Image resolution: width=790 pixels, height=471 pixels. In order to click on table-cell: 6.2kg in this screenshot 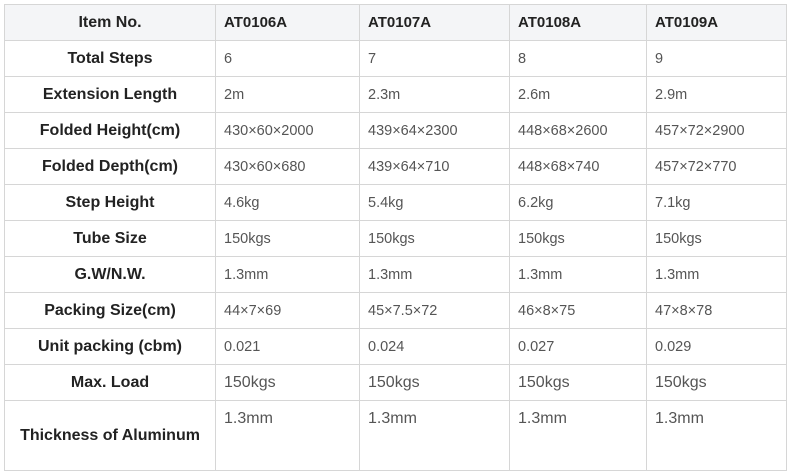, I will do `click(578, 202)`.